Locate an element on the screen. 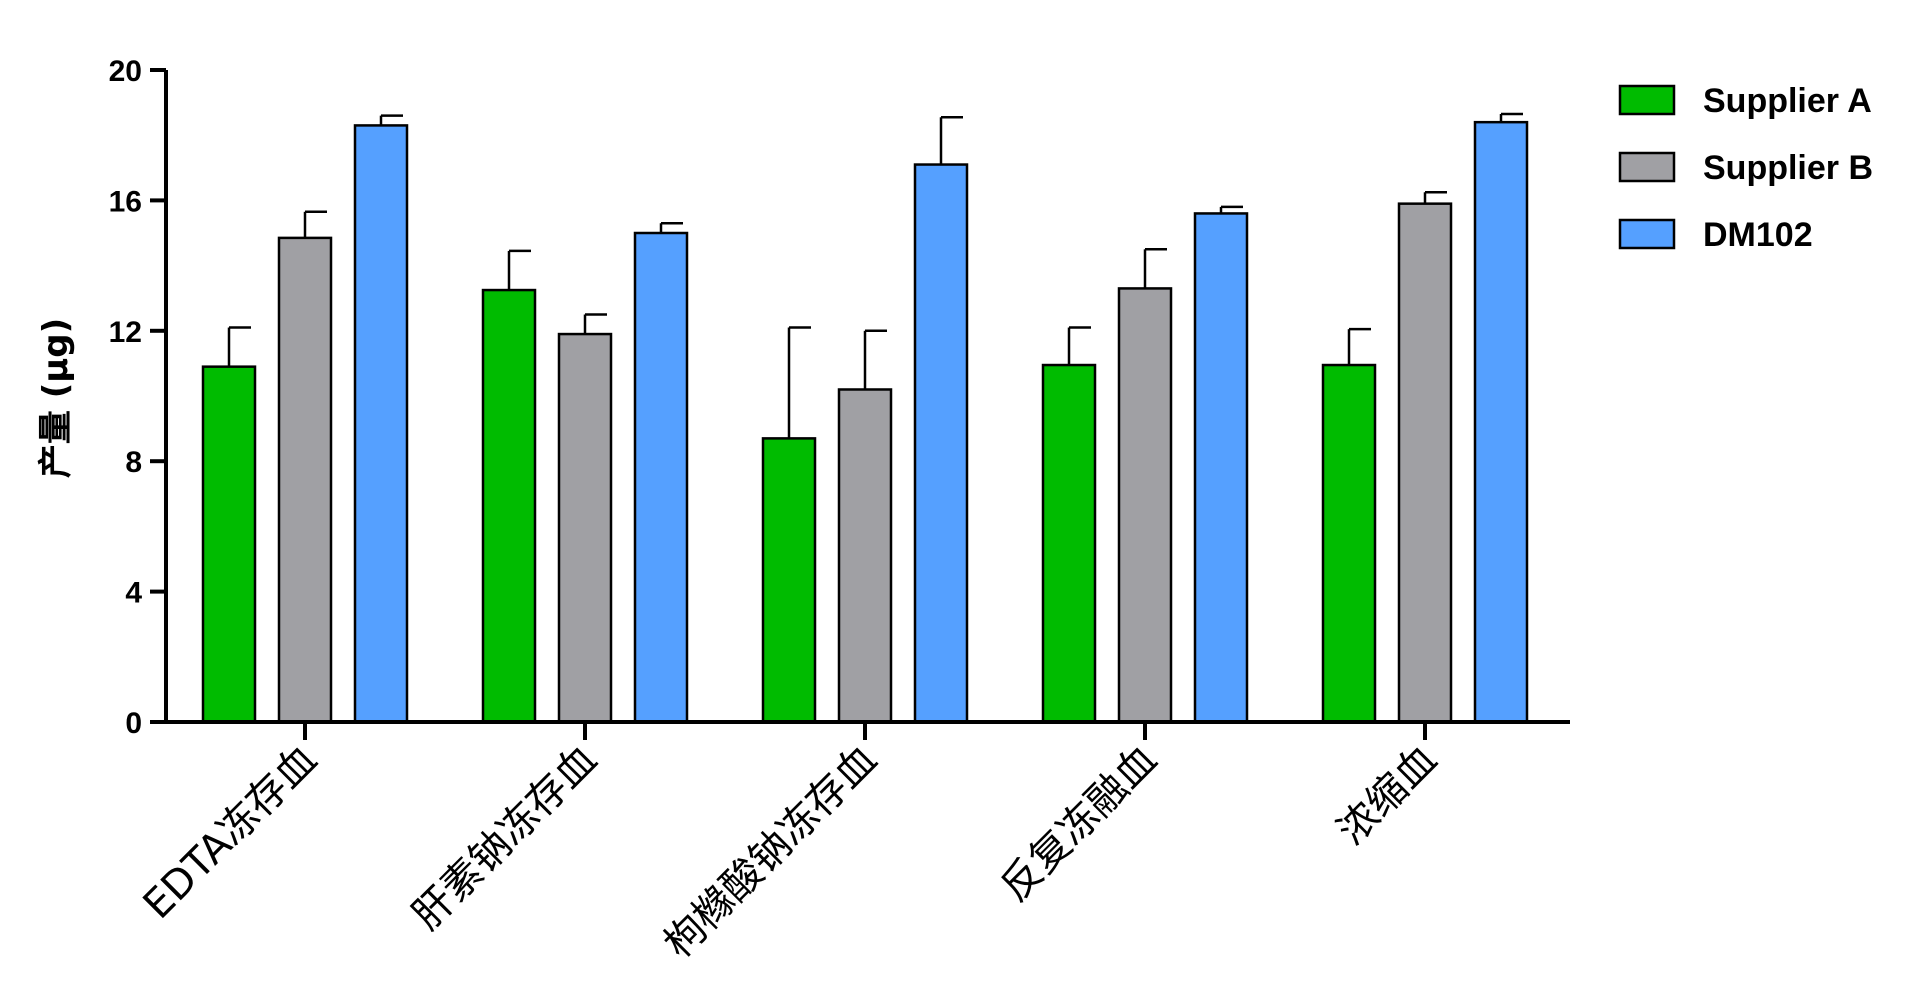  x-tick-label: 反复冻融血 is located at coordinates (1079, 824).